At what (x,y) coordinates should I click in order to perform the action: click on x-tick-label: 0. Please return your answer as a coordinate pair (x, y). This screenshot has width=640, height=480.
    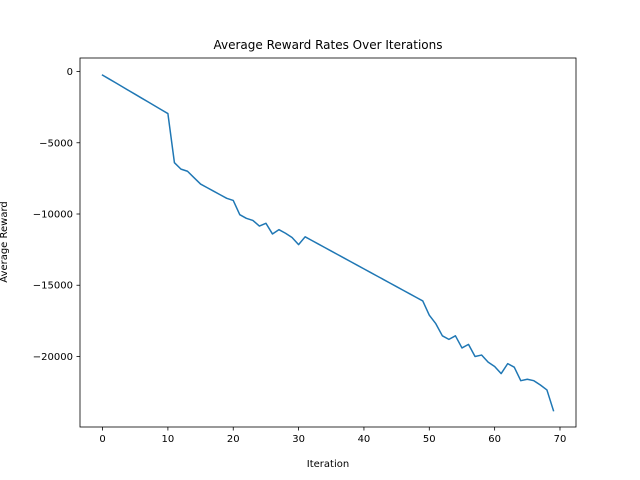
    Looking at the image, I should click on (102, 439).